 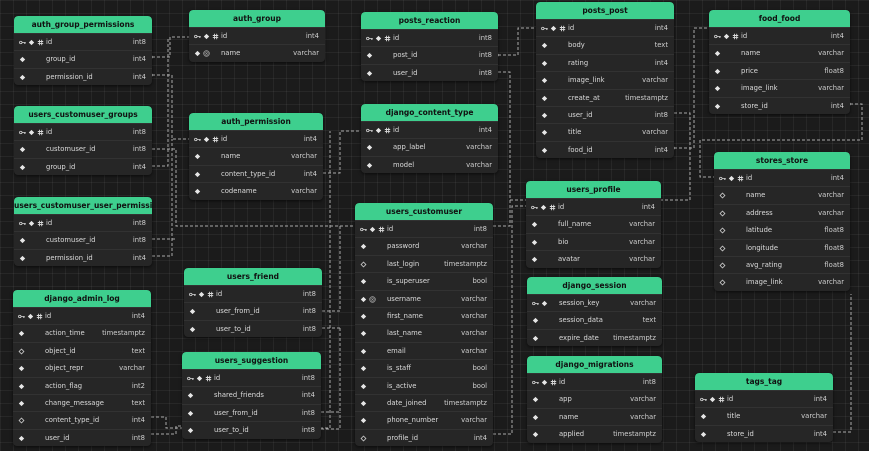 I want to click on table-title: django_session, so click(x=594, y=285).